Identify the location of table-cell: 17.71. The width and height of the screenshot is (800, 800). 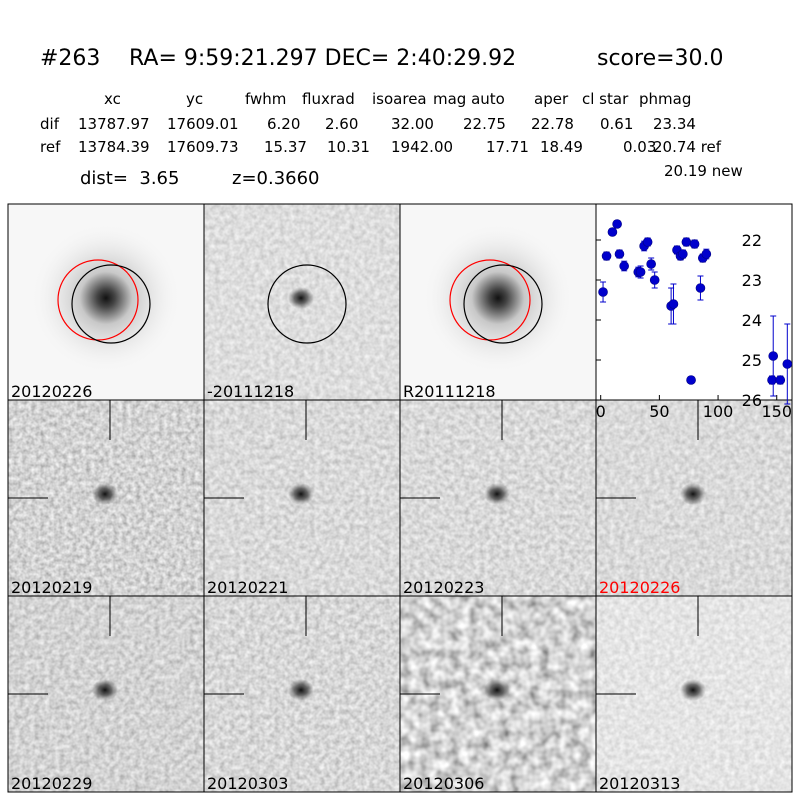
(507, 147).